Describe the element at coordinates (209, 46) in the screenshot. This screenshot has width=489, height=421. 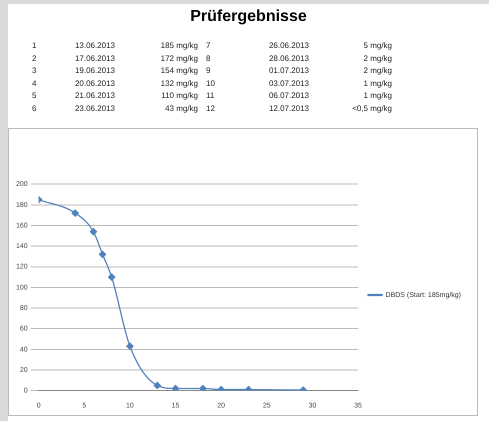
I see `text: 7` at that location.